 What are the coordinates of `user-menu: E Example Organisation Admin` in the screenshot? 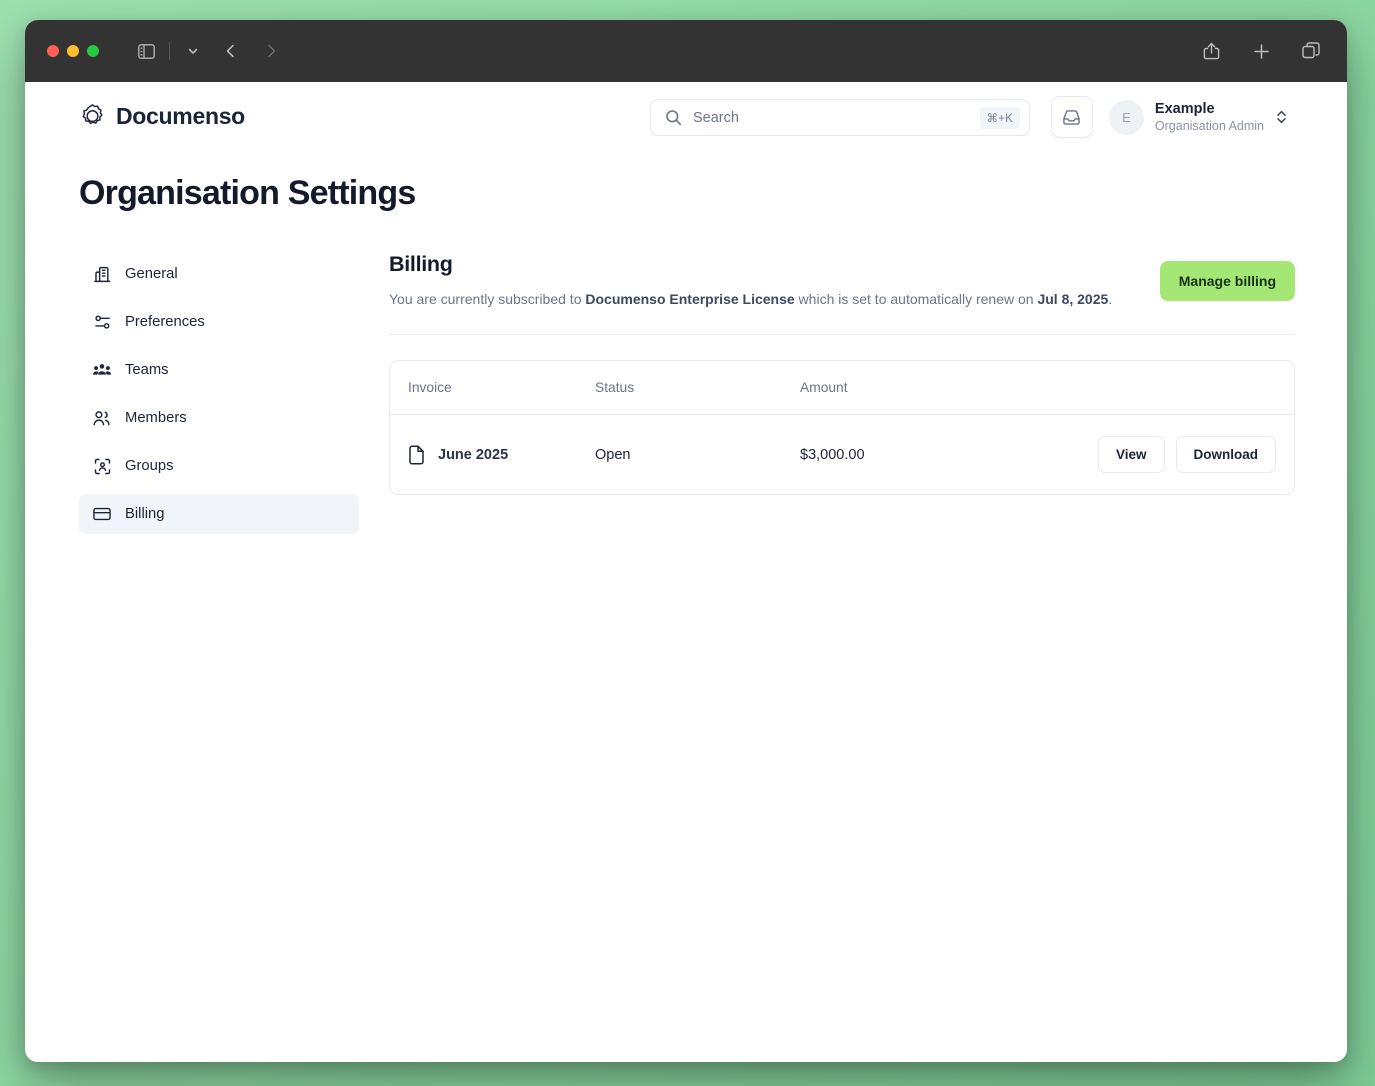 It's located at (1200, 117).